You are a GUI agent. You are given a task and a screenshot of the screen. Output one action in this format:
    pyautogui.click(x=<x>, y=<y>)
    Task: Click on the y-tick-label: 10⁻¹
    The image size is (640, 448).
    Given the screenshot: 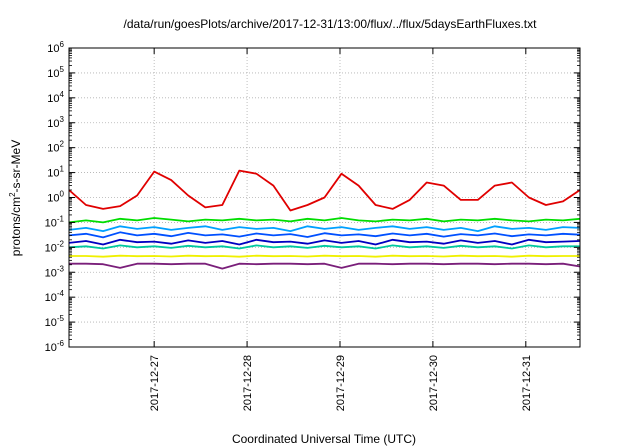 What is the action you would take?
    pyautogui.click(x=55, y=221)
    